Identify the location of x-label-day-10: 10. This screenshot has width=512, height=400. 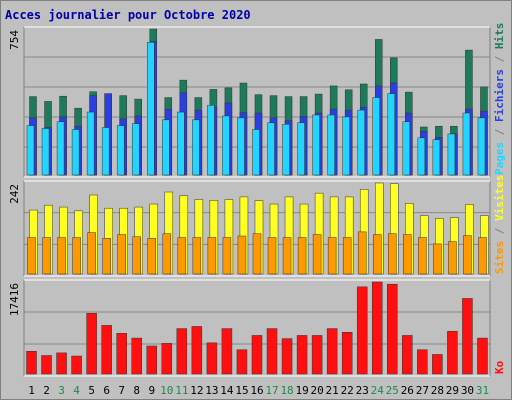
(166, 390).